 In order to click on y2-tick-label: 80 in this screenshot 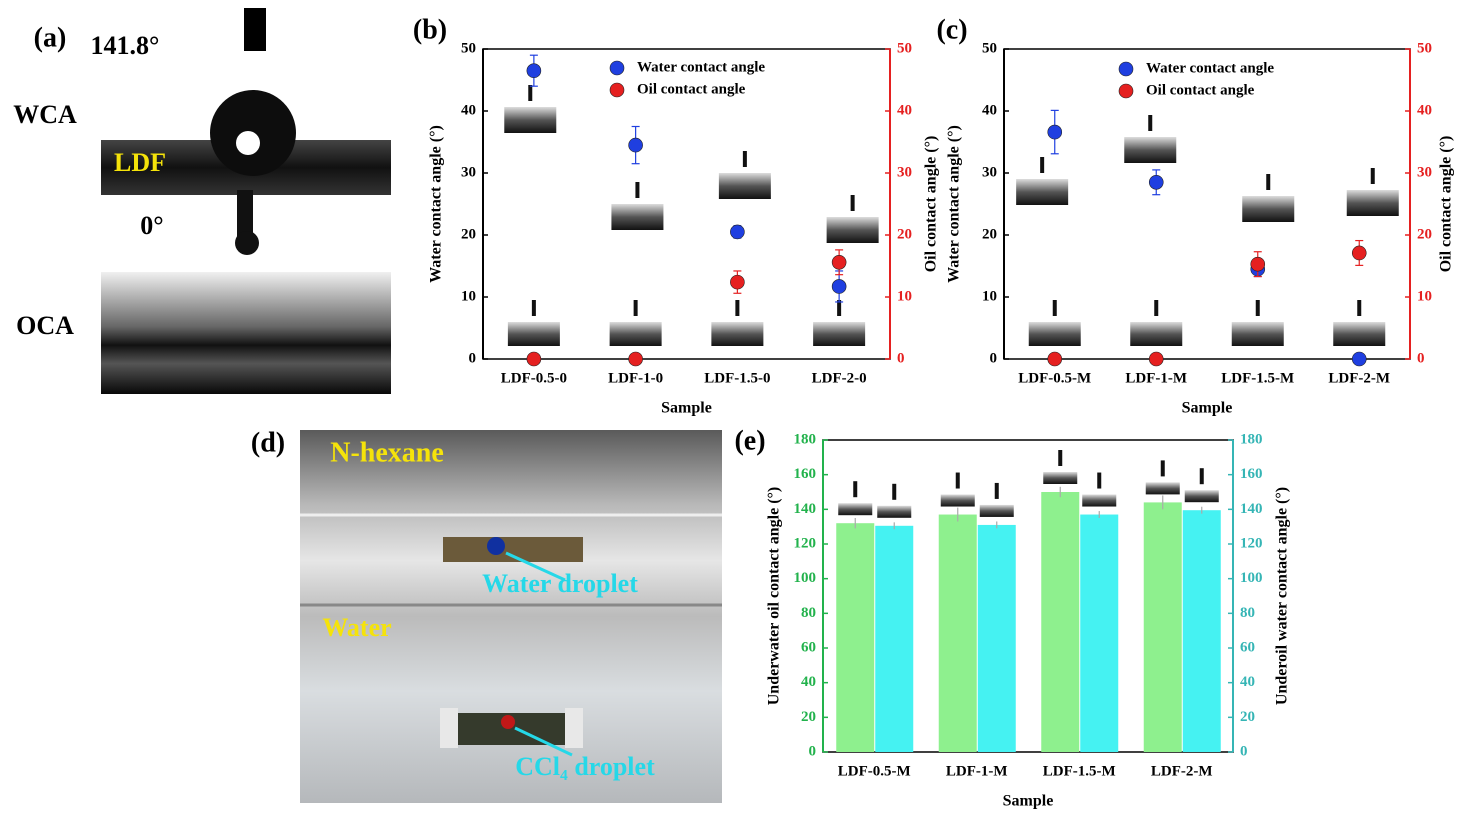, I will do `click(1247, 613)`.